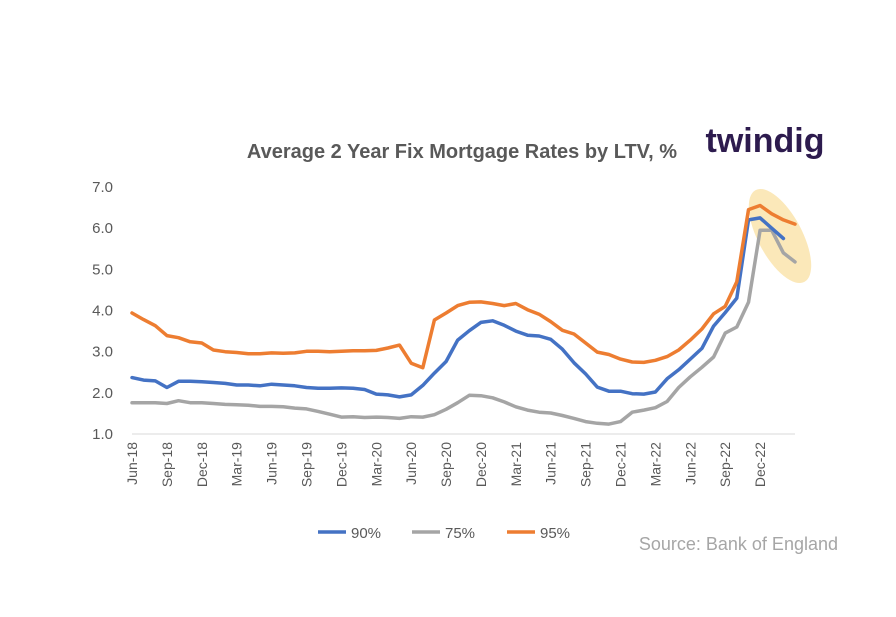 This screenshot has width=896, height=617. Describe the element at coordinates (376, 464) in the screenshot. I see `x-tick-label: Mar-20` at that location.